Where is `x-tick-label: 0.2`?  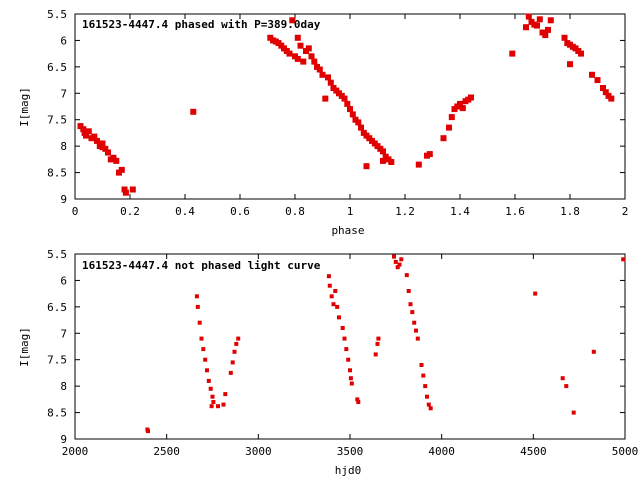
x-tick-label: 0.2 is located at coordinates (130, 211).